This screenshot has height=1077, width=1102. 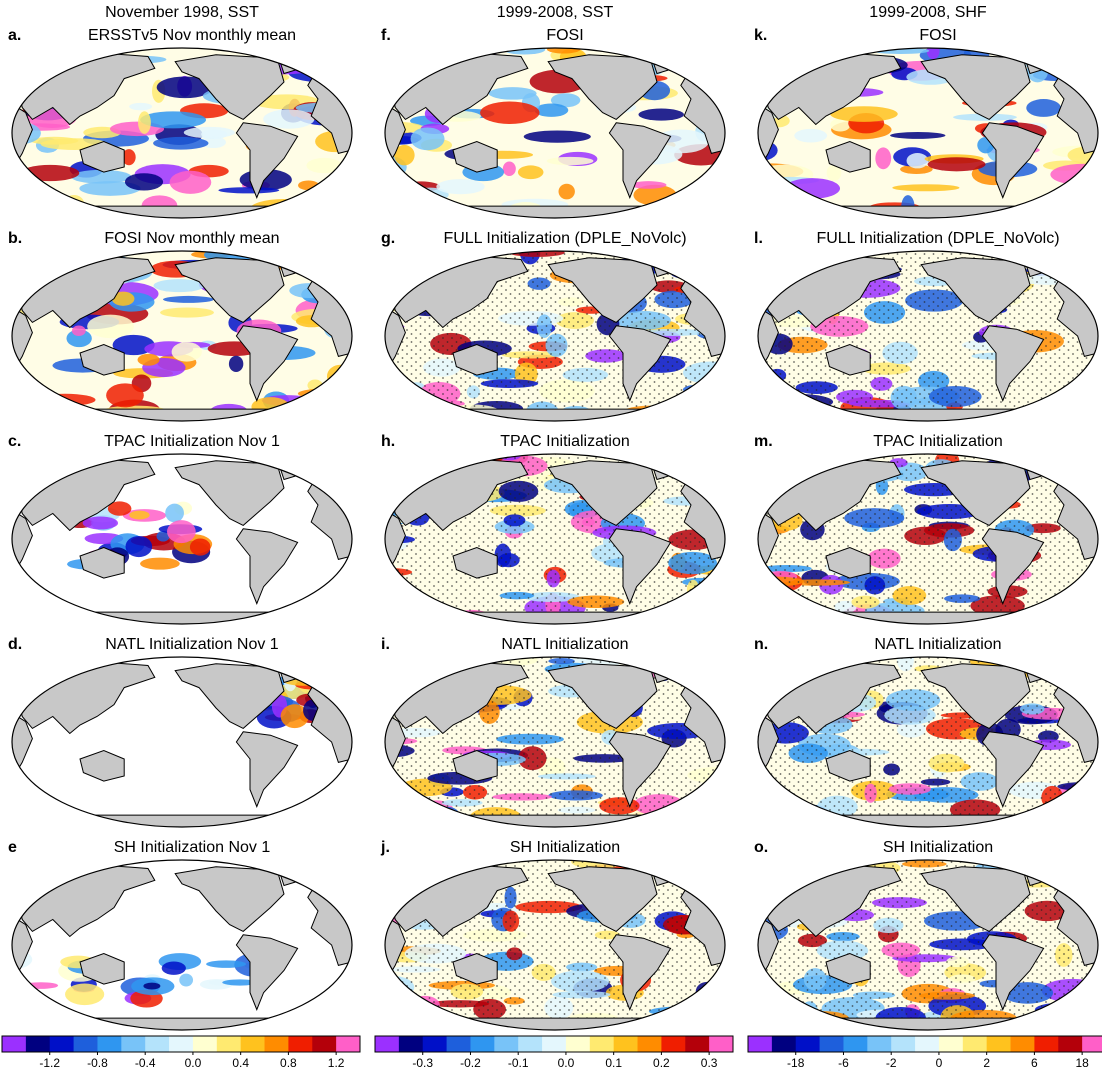 What do you see at coordinates (49, 1063) in the screenshot?
I see `colorbar-tick-label: -1.2` at bounding box center [49, 1063].